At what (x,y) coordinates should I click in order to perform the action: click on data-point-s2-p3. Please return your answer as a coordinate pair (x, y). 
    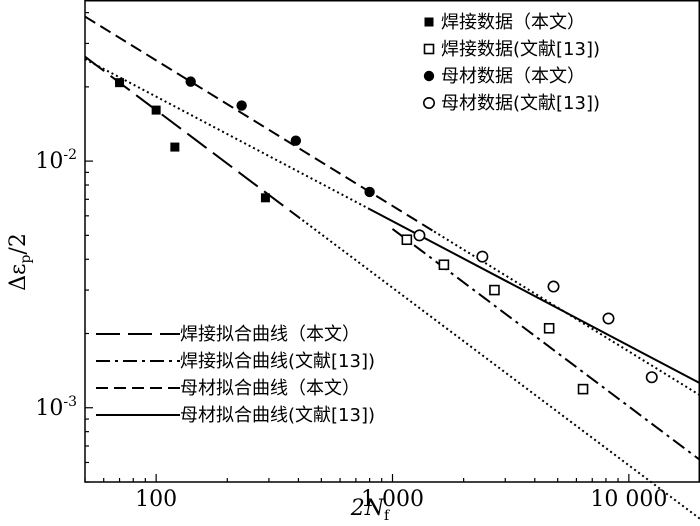
    Looking at the image, I should click on (369, 192).